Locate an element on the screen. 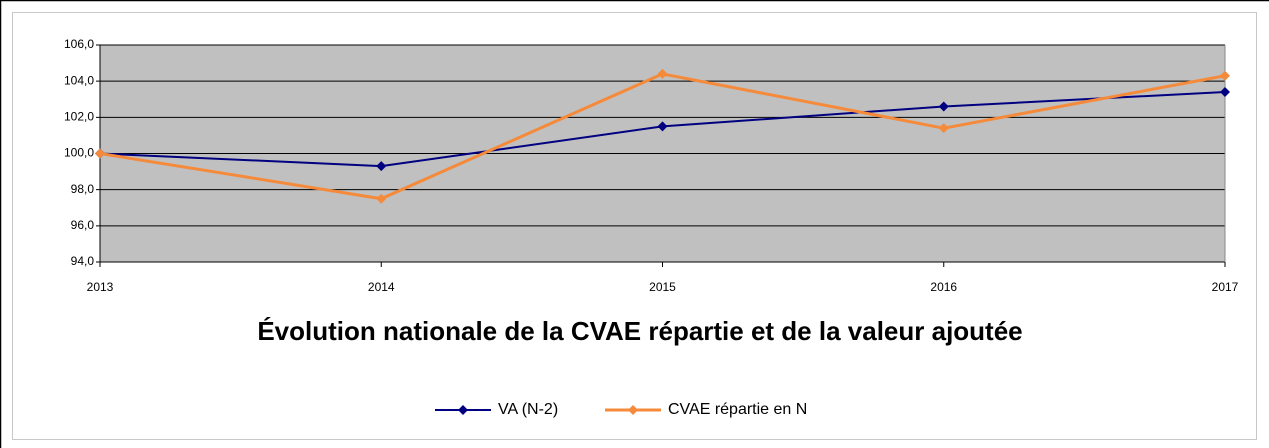 This screenshot has height=448, width=1269. x-tick-label: 2017 is located at coordinates (1225, 287).